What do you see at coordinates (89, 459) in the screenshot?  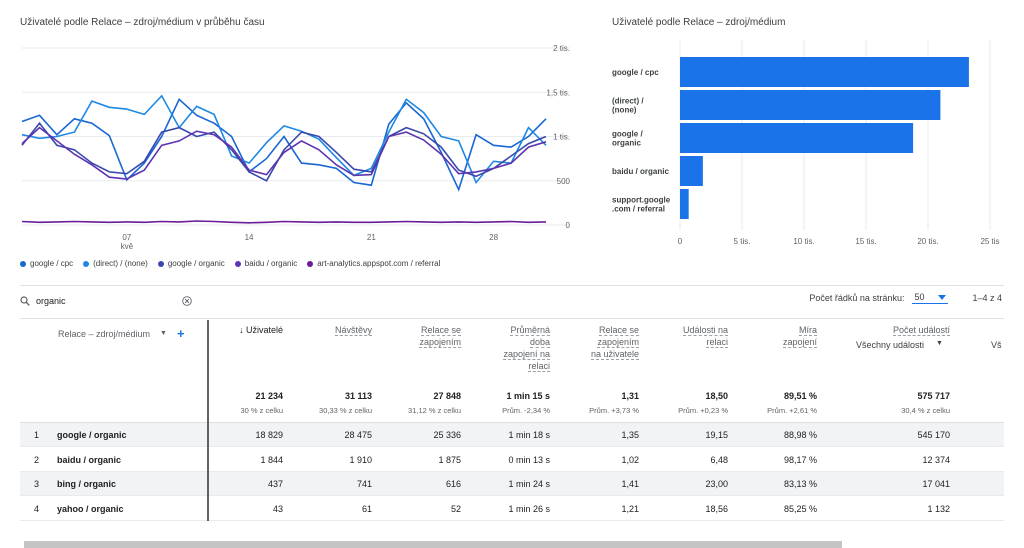 I see `row-dimension-value: baidu / organic` at bounding box center [89, 459].